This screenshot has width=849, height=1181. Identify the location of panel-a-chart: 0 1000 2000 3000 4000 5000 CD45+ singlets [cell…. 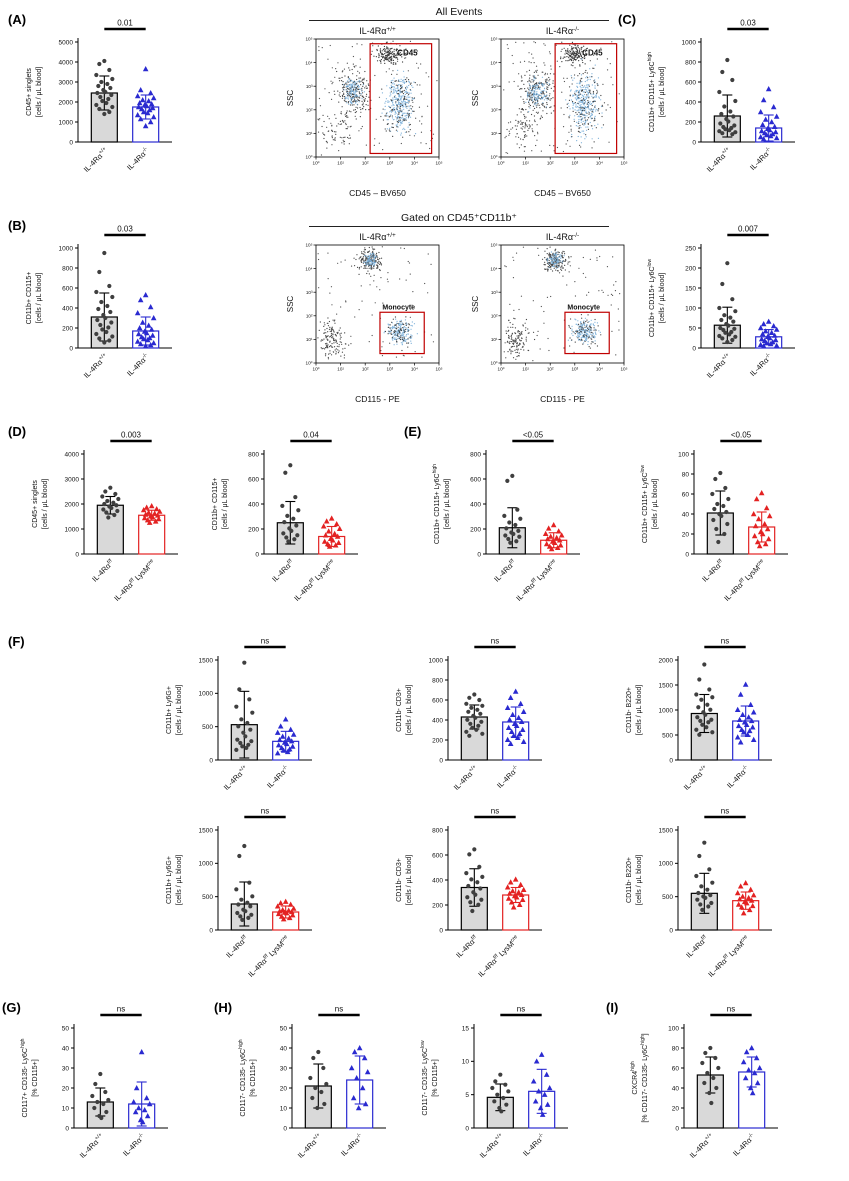
(112, 102).